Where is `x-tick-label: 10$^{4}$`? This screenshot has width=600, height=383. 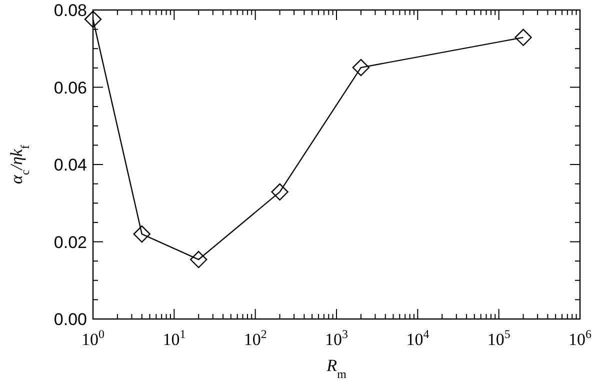
x-tick-label: 10$^{4}$ is located at coordinates (418, 338).